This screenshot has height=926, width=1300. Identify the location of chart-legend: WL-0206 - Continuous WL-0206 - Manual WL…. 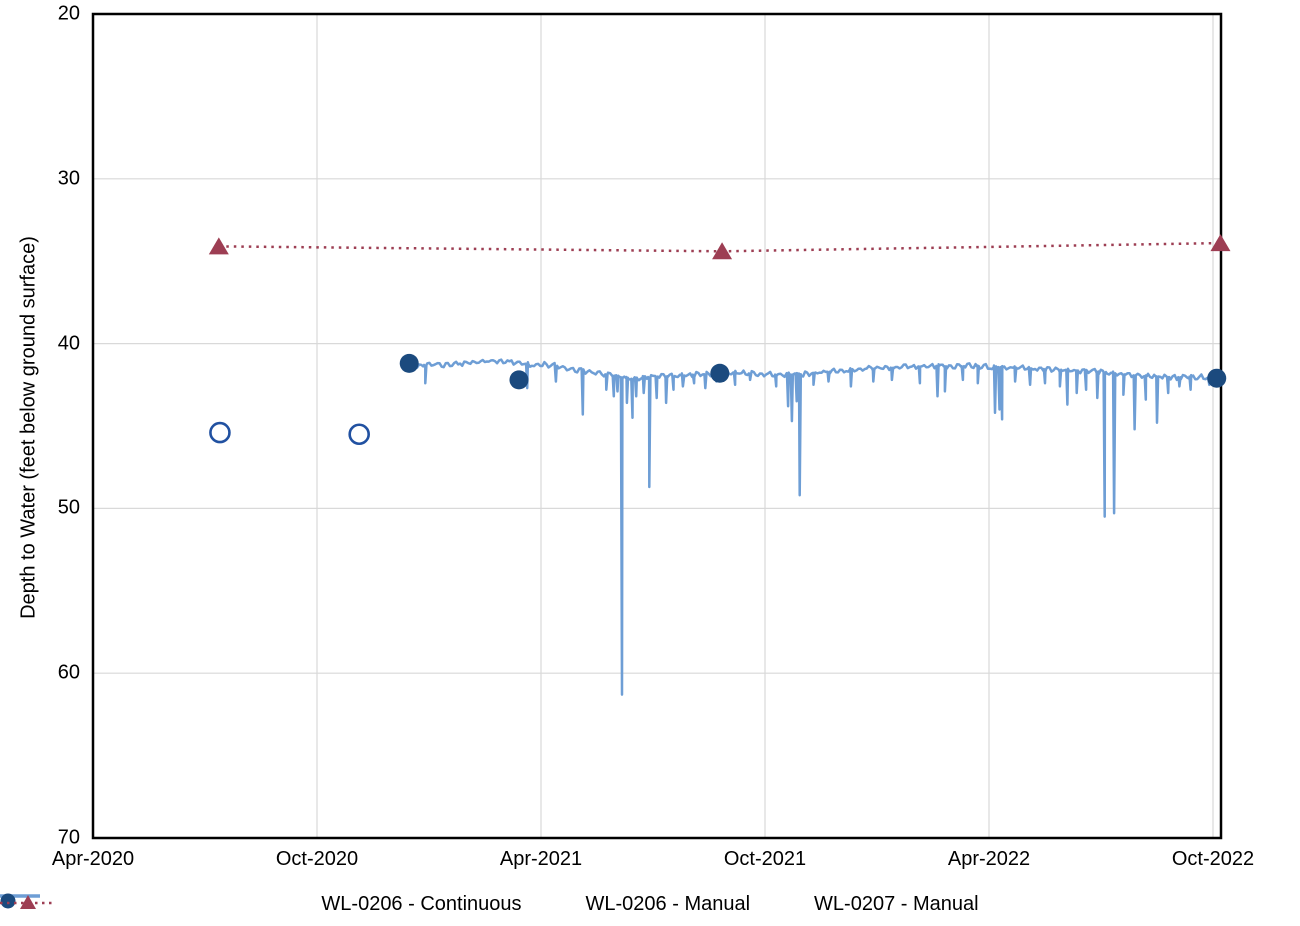
(650, 904).